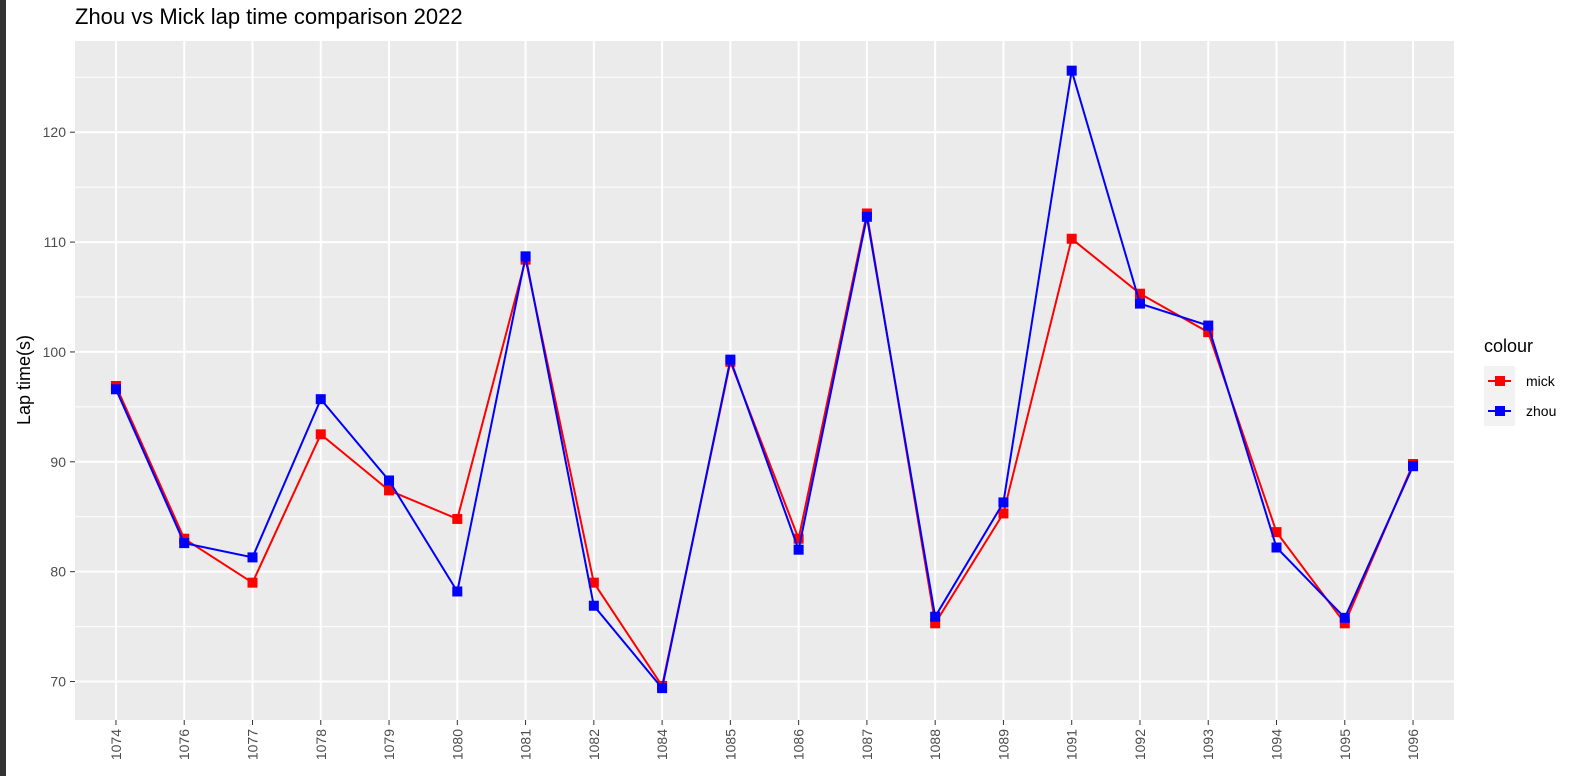  I want to click on y-tick-label: 80, so click(58, 572).